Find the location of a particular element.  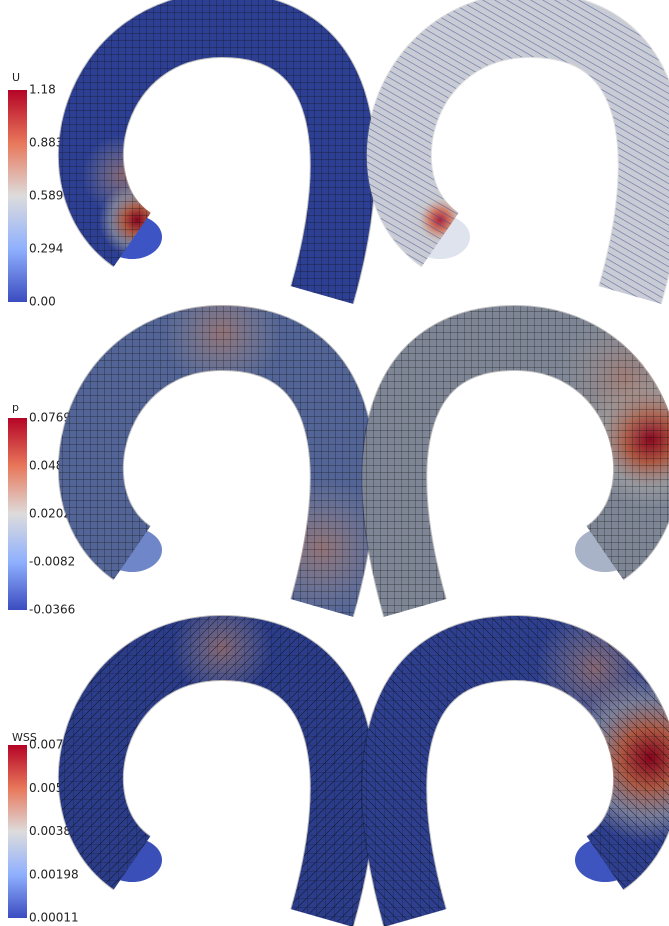

colorbar-tick-label: 0.0202 is located at coordinates (50, 514).